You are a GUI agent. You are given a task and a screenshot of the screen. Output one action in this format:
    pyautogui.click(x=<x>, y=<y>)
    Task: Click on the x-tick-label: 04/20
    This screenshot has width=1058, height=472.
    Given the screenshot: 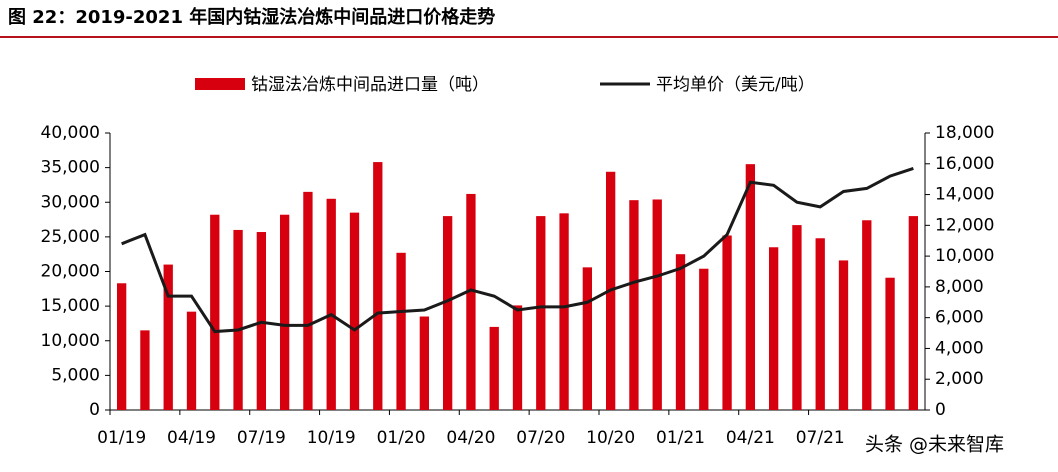 What is the action you would take?
    pyautogui.click(x=470, y=438)
    